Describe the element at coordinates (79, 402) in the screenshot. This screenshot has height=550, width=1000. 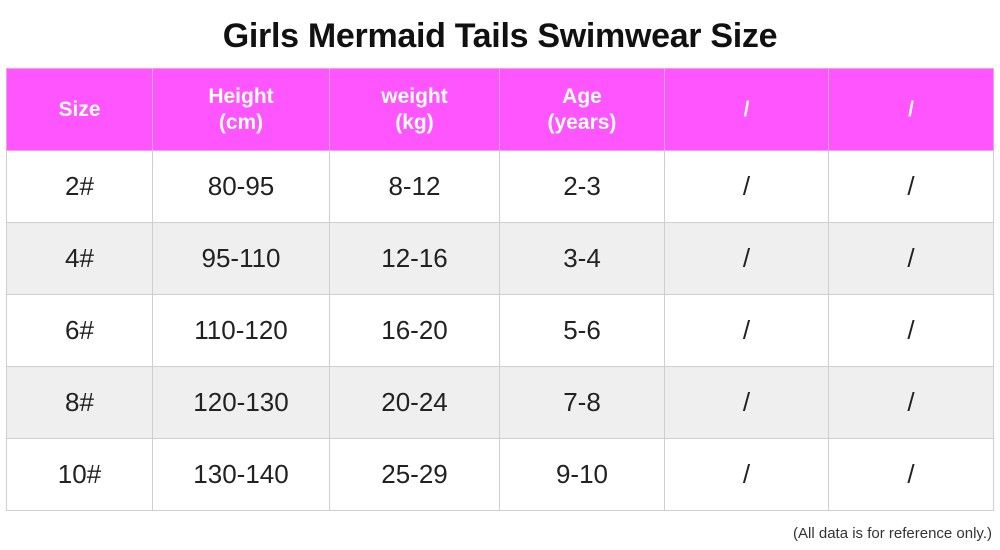
I see `cell-size: 8#` at that location.